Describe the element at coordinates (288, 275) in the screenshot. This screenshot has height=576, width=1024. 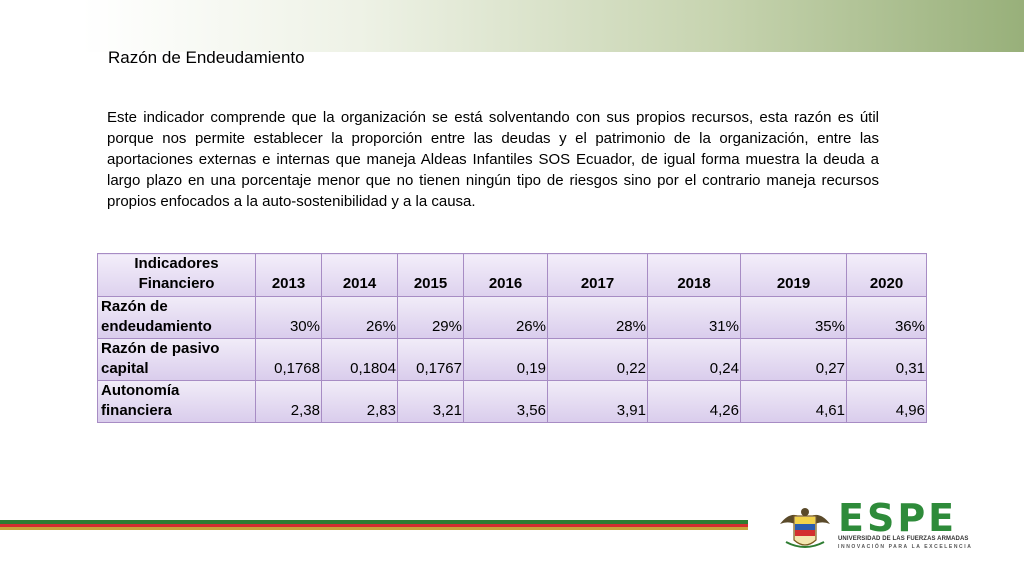
I see `header-cell-year: 2013` at that location.